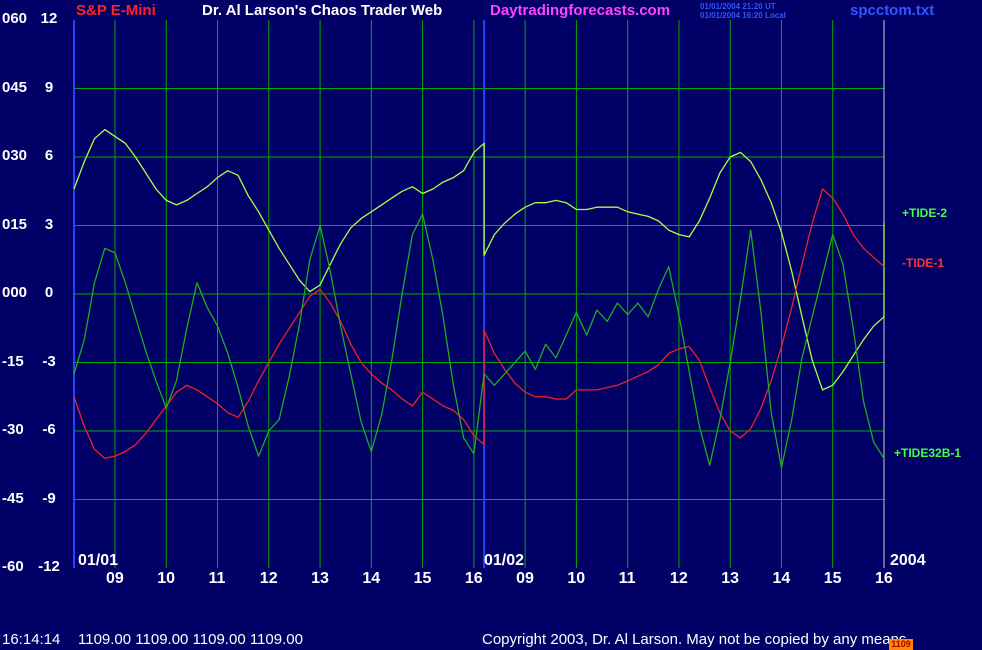 Image resolution: width=982 pixels, height=650 pixels. What do you see at coordinates (580, 10) in the screenshot?
I see `site-link: Daytradingforecasts.com` at bounding box center [580, 10].